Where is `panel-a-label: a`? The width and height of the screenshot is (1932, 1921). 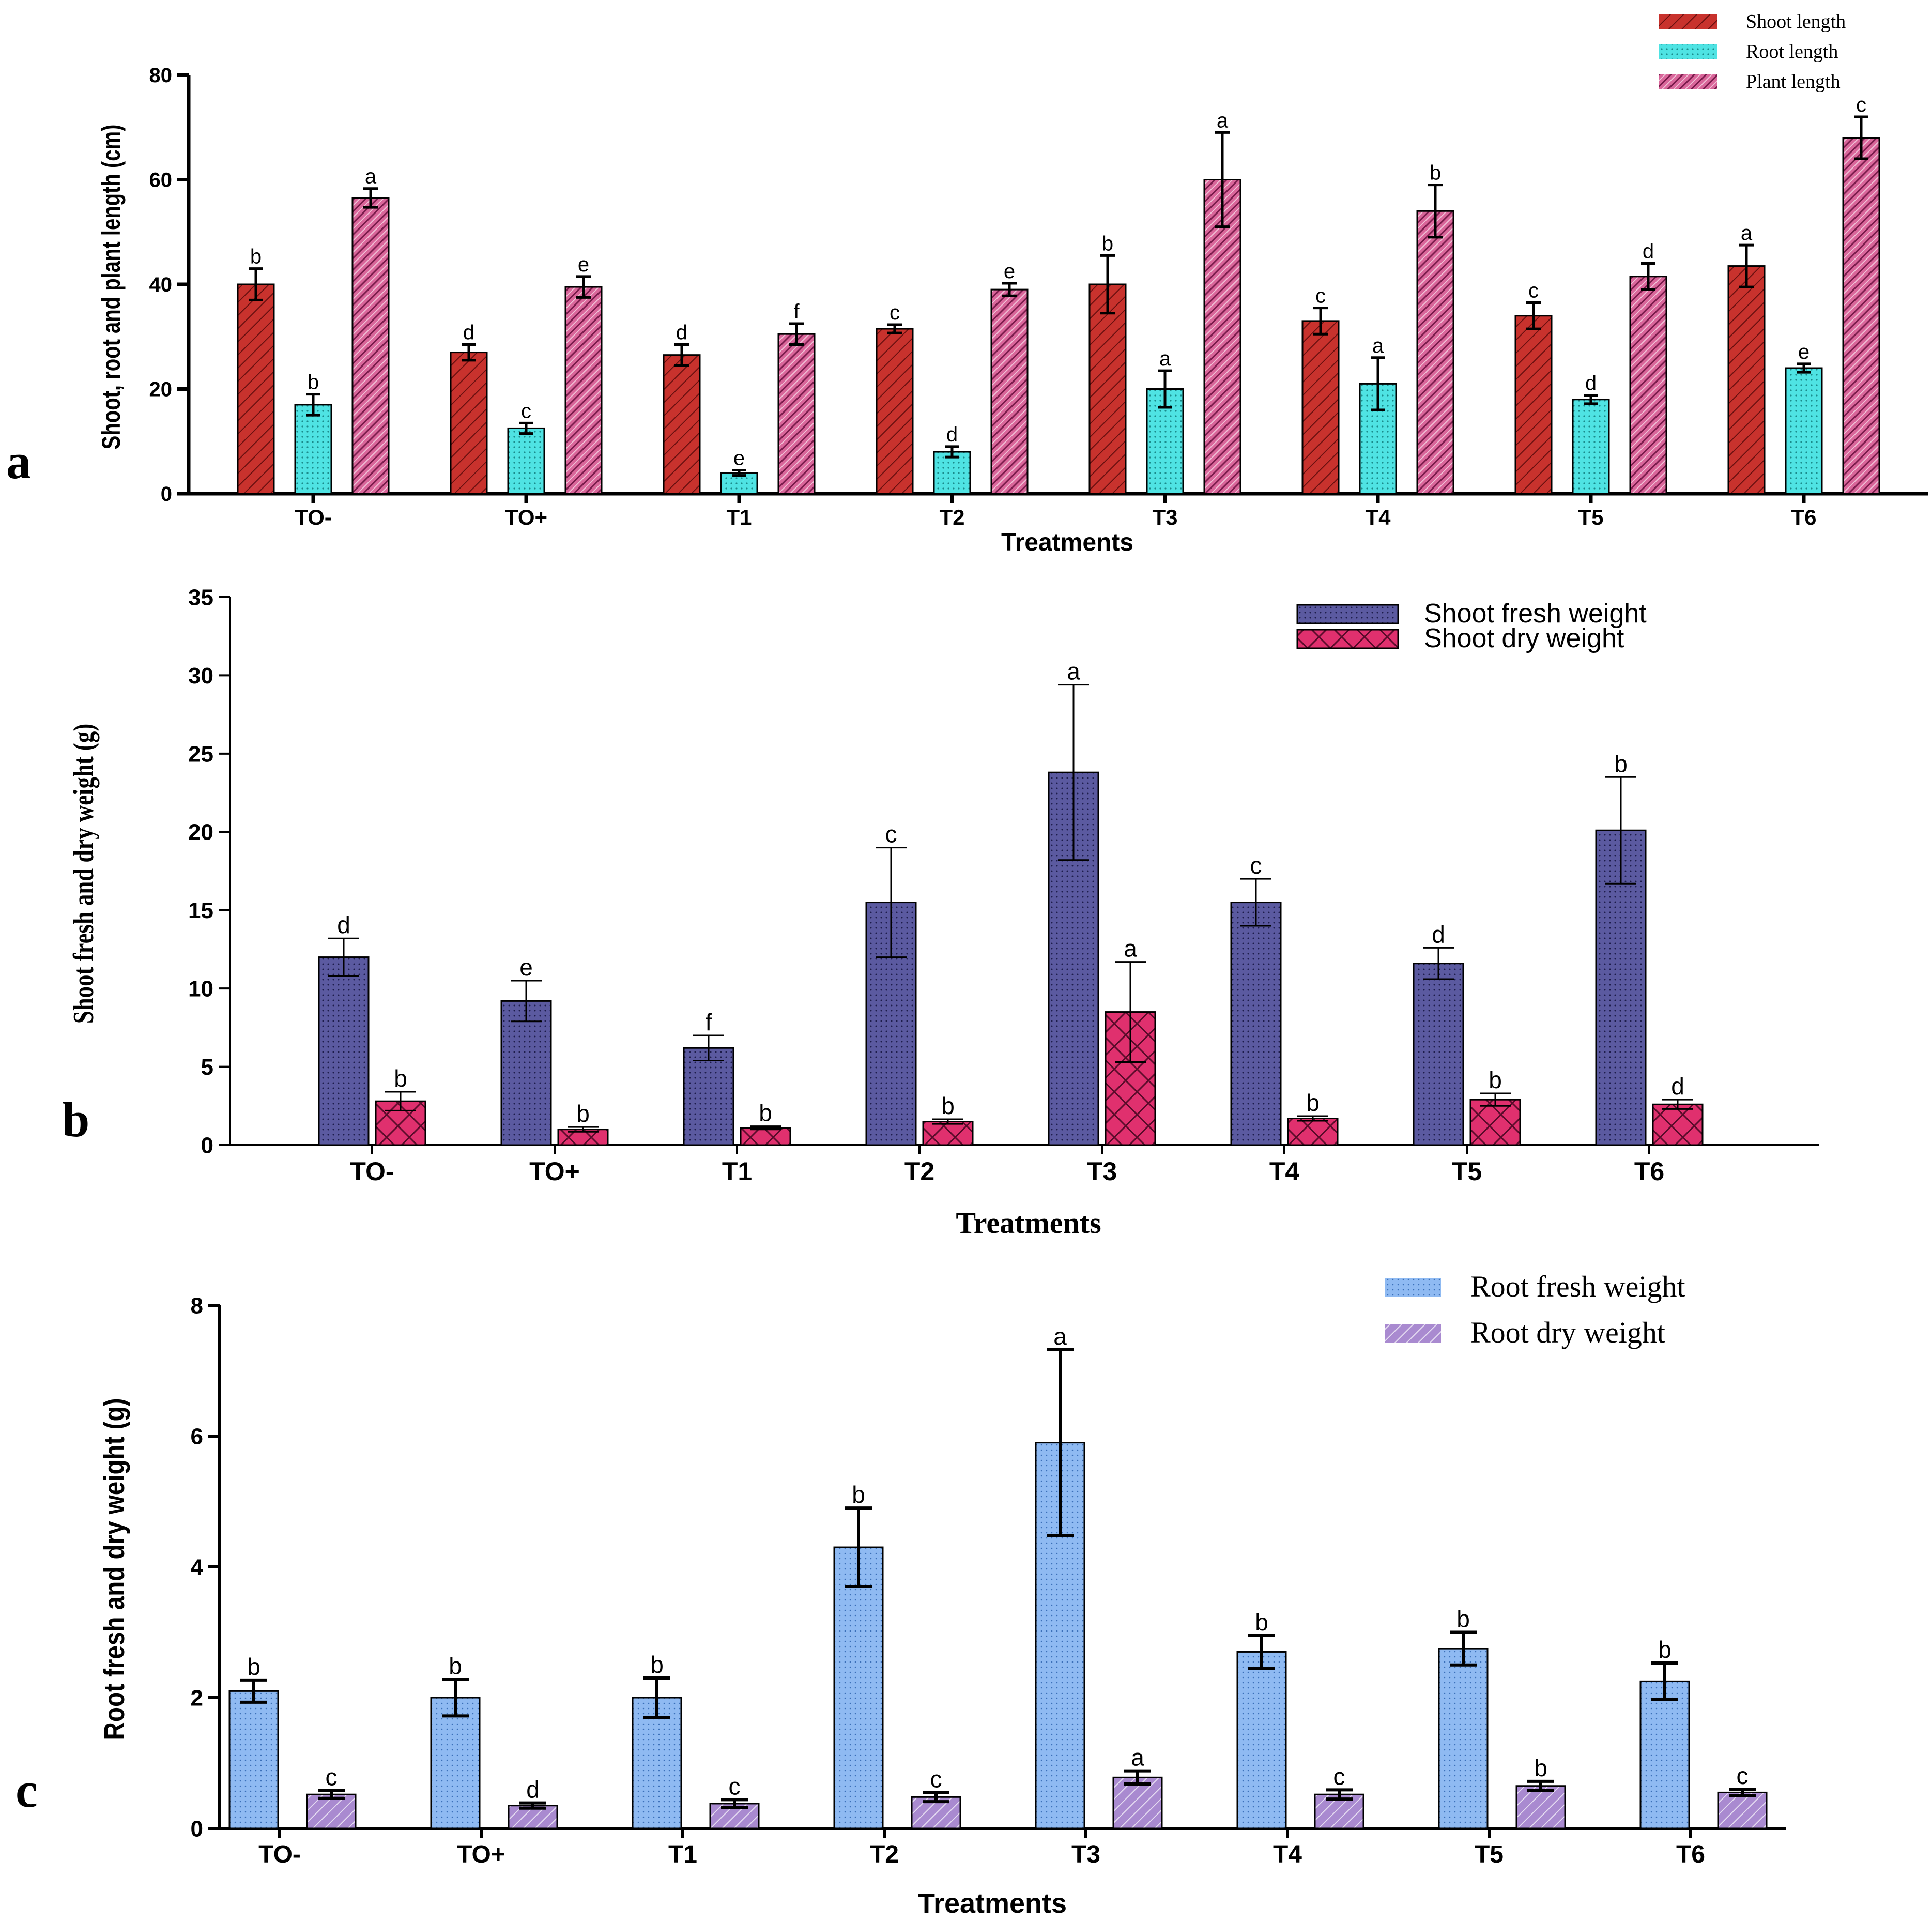 panel-a-label: a is located at coordinates (18, 462).